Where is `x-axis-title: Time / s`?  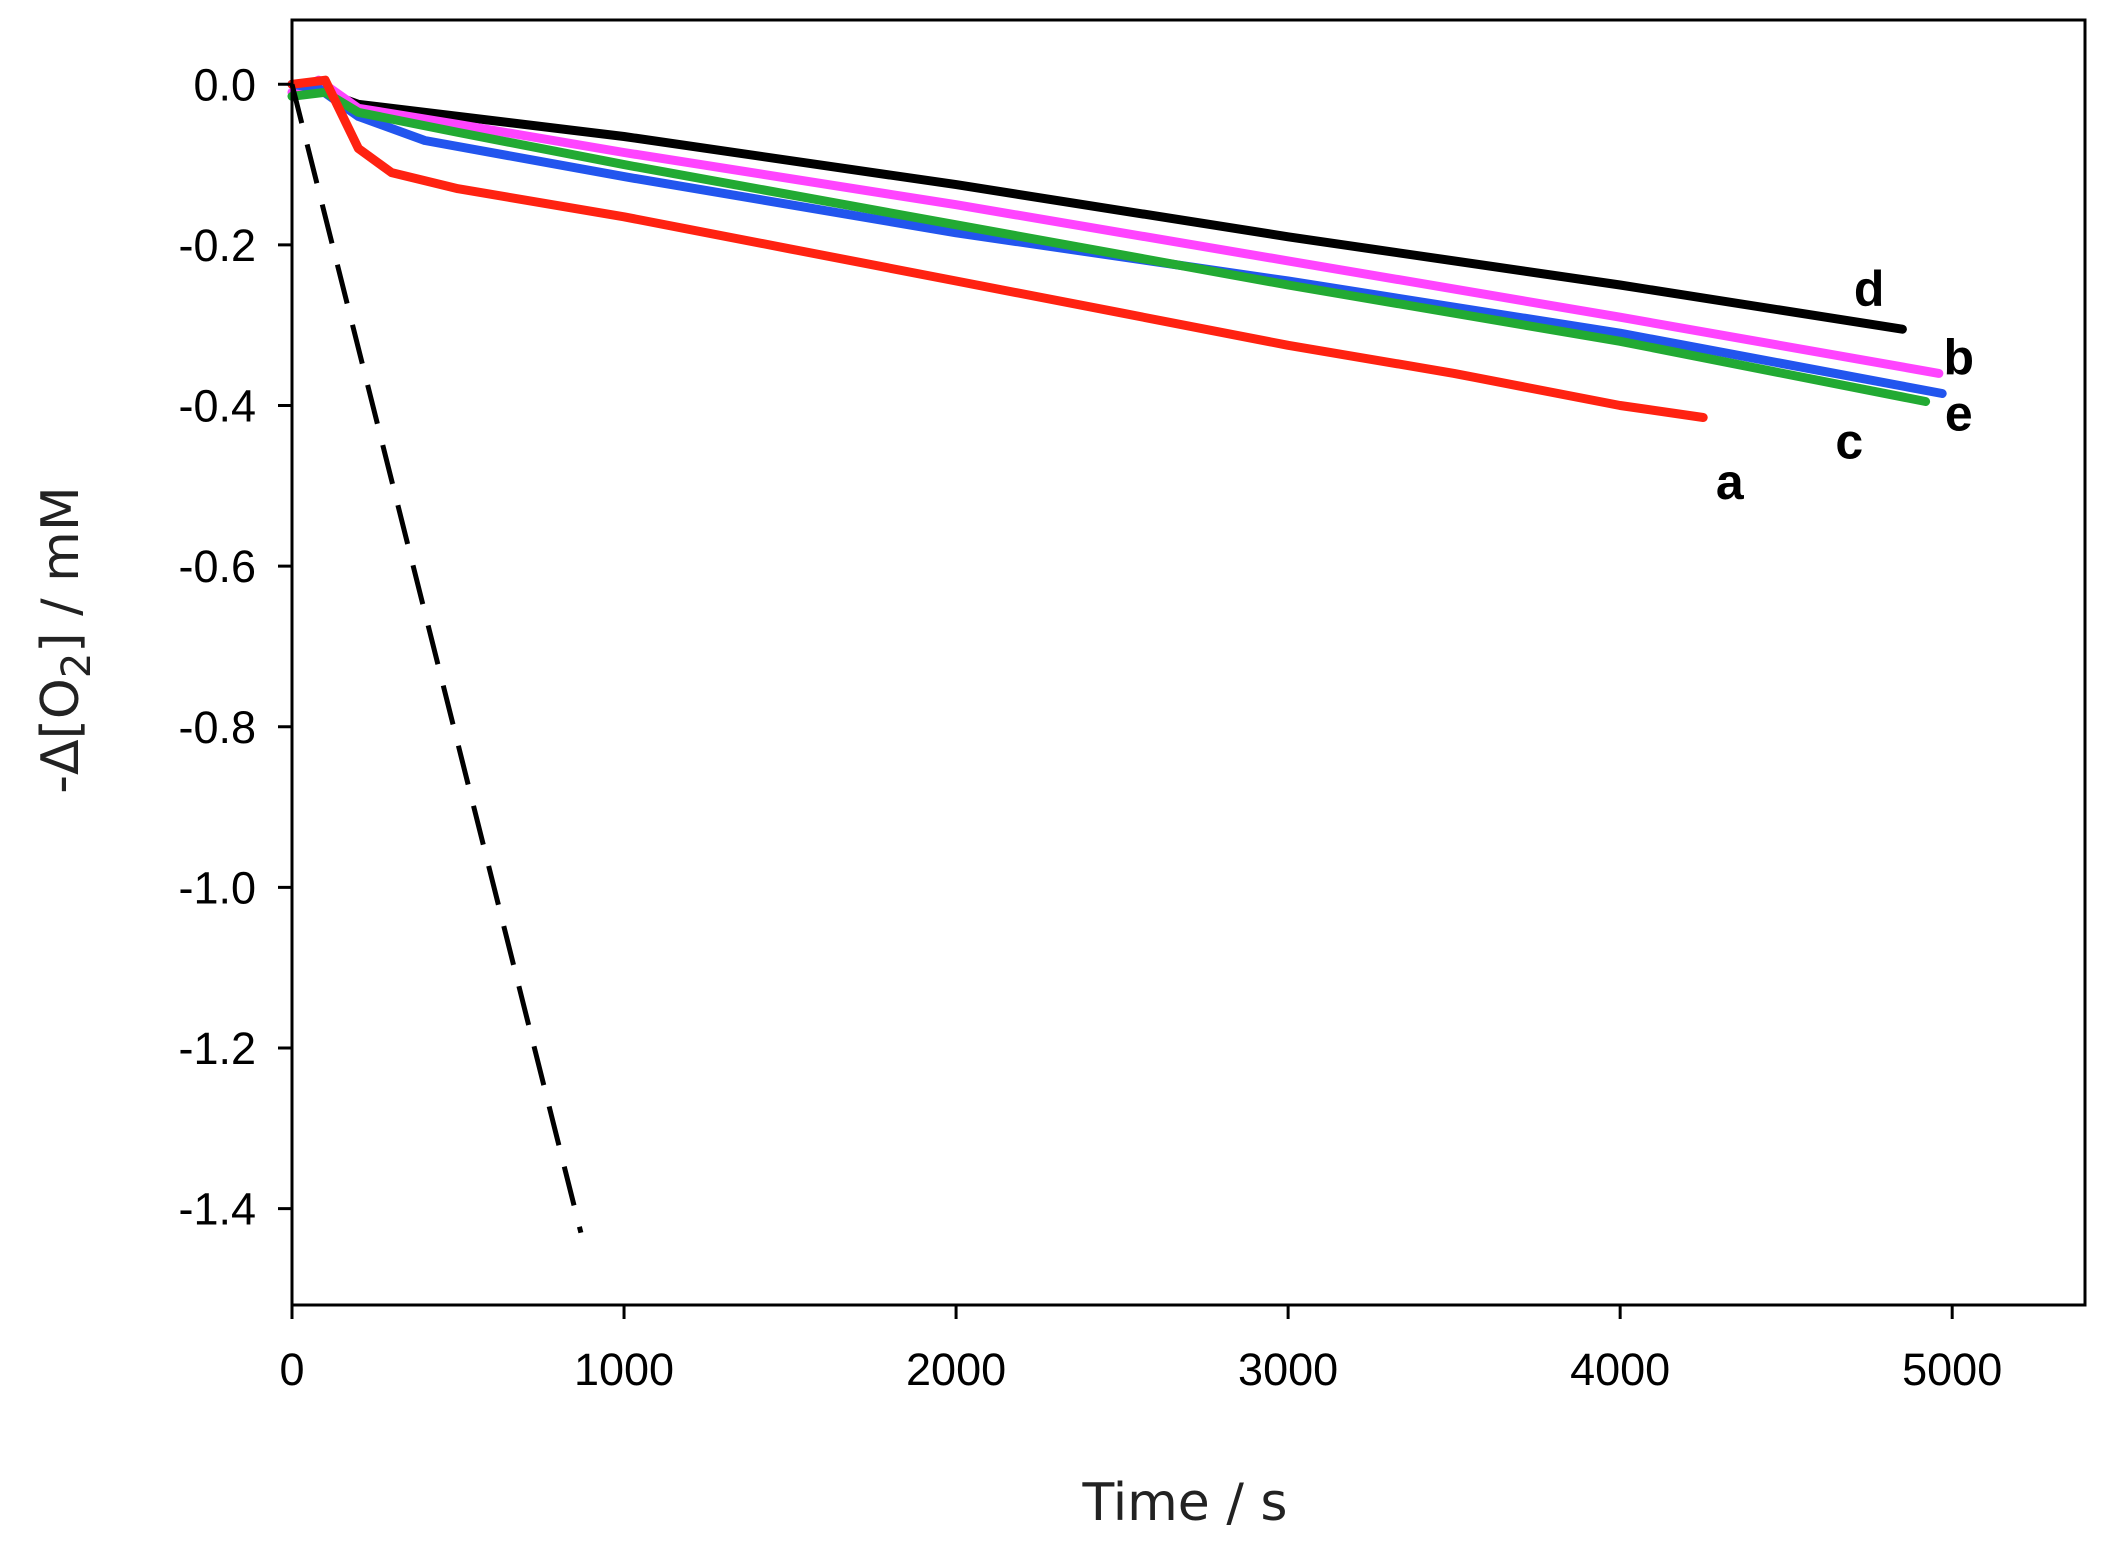
x-axis-title: Time / s is located at coordinates (1185, 1503).